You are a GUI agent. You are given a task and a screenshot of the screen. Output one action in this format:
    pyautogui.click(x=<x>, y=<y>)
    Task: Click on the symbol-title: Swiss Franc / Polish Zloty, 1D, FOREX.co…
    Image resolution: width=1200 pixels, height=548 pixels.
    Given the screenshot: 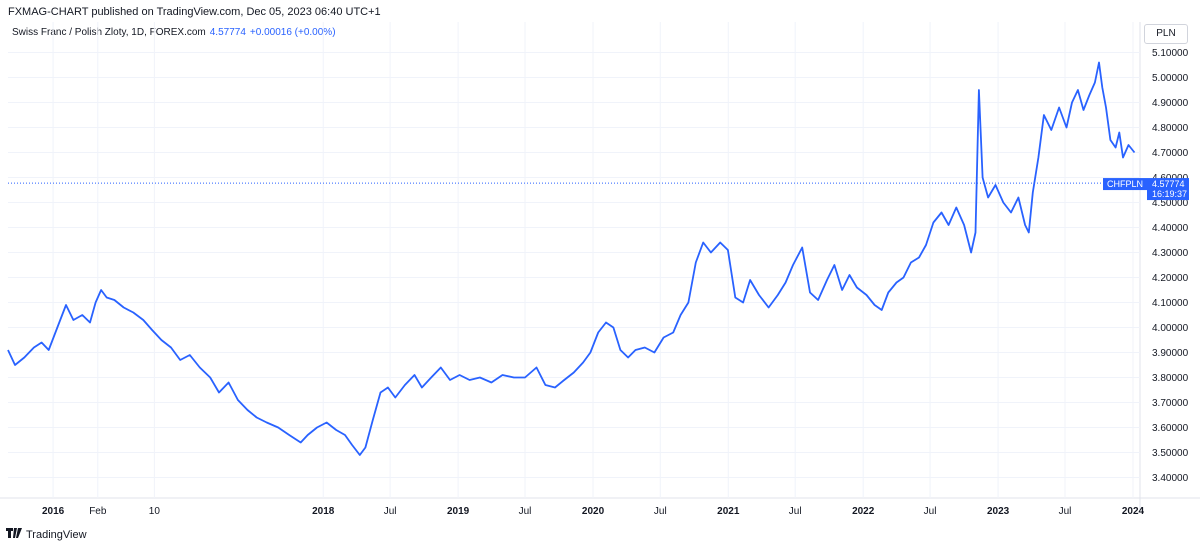 What is the action you would take?
    pyautogui.click(x=109, y=32)
    